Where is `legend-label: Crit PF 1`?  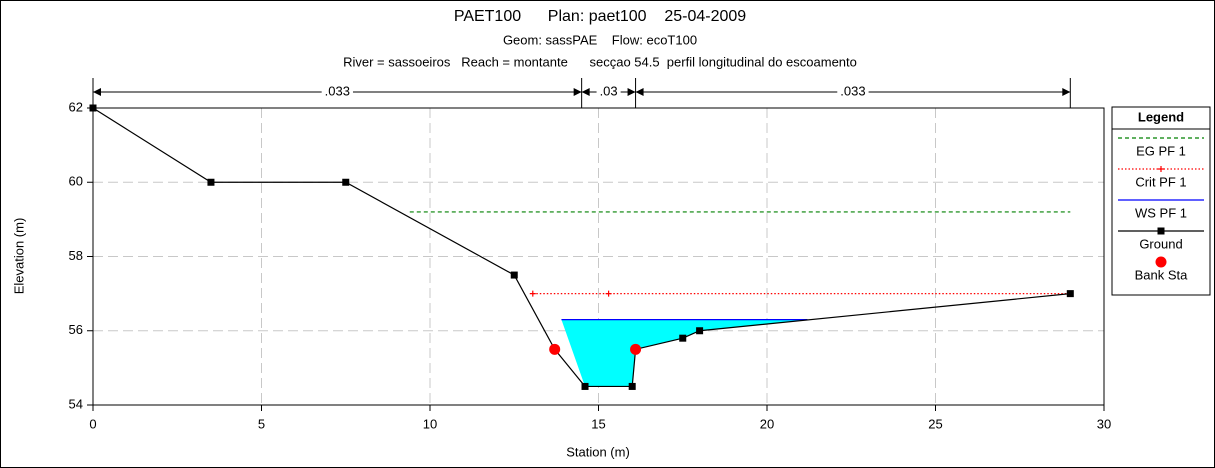 legend-label: Crit PF 1 is located at coordinates (1160, 181).